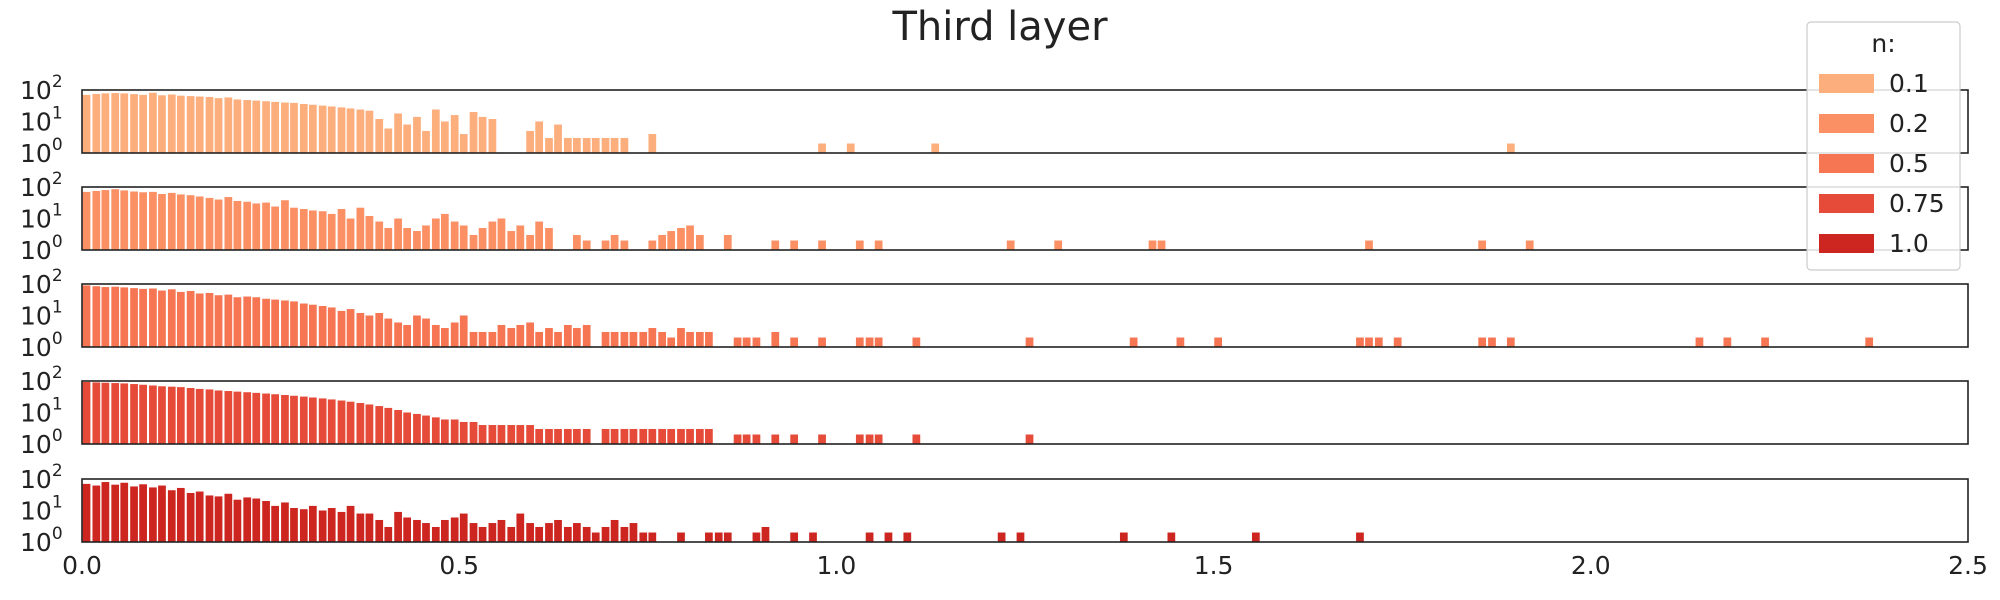 The height and width of the screenshot is (600, 2000). Describe the element at coordinates (1883, 43) in the screenshot. I see `legend-title: n:` at that location.